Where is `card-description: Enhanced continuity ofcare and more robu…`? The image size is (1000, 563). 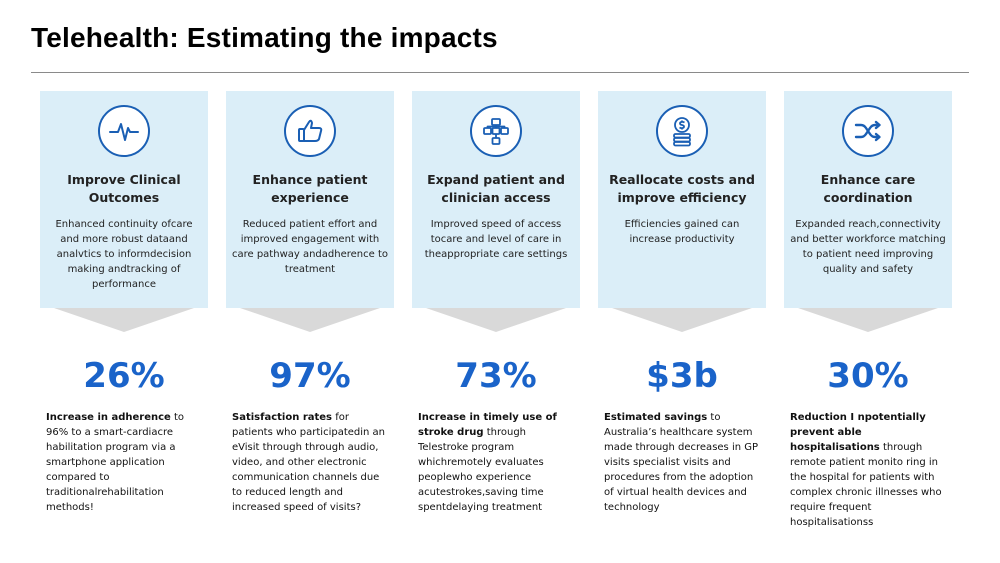 card-description: Enhanced continuity ofcare and more robu… is located at coordinates (124, 254).